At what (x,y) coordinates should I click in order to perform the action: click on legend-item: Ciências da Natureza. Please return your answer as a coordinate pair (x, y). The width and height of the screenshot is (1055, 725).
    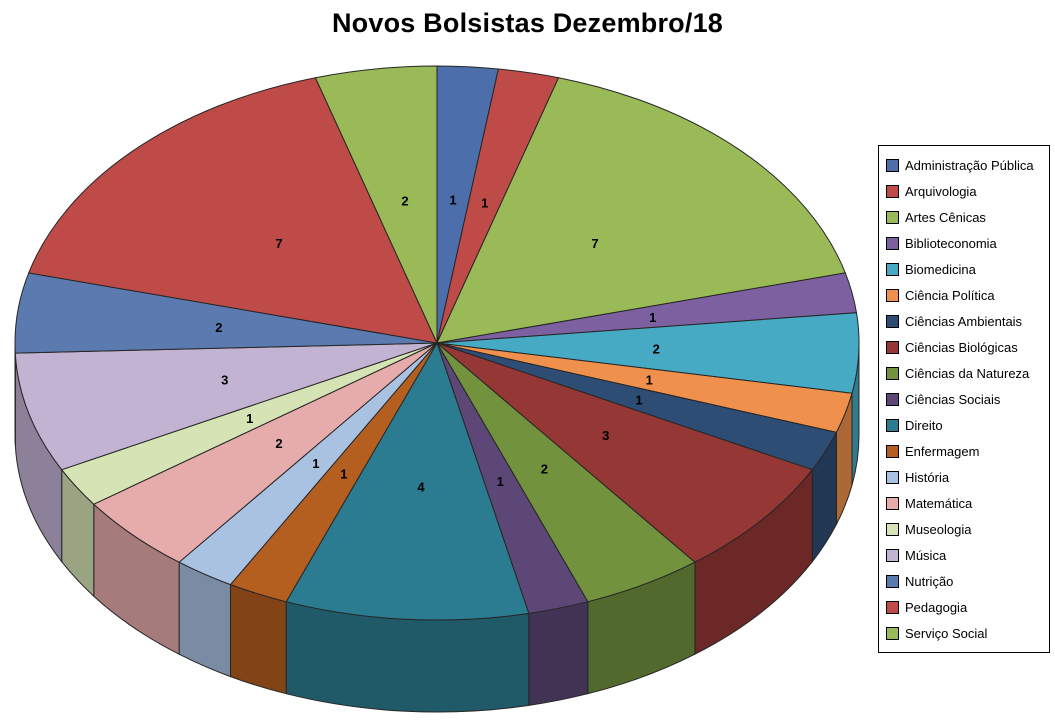
    Looking at the image, I should click on (966, 373).